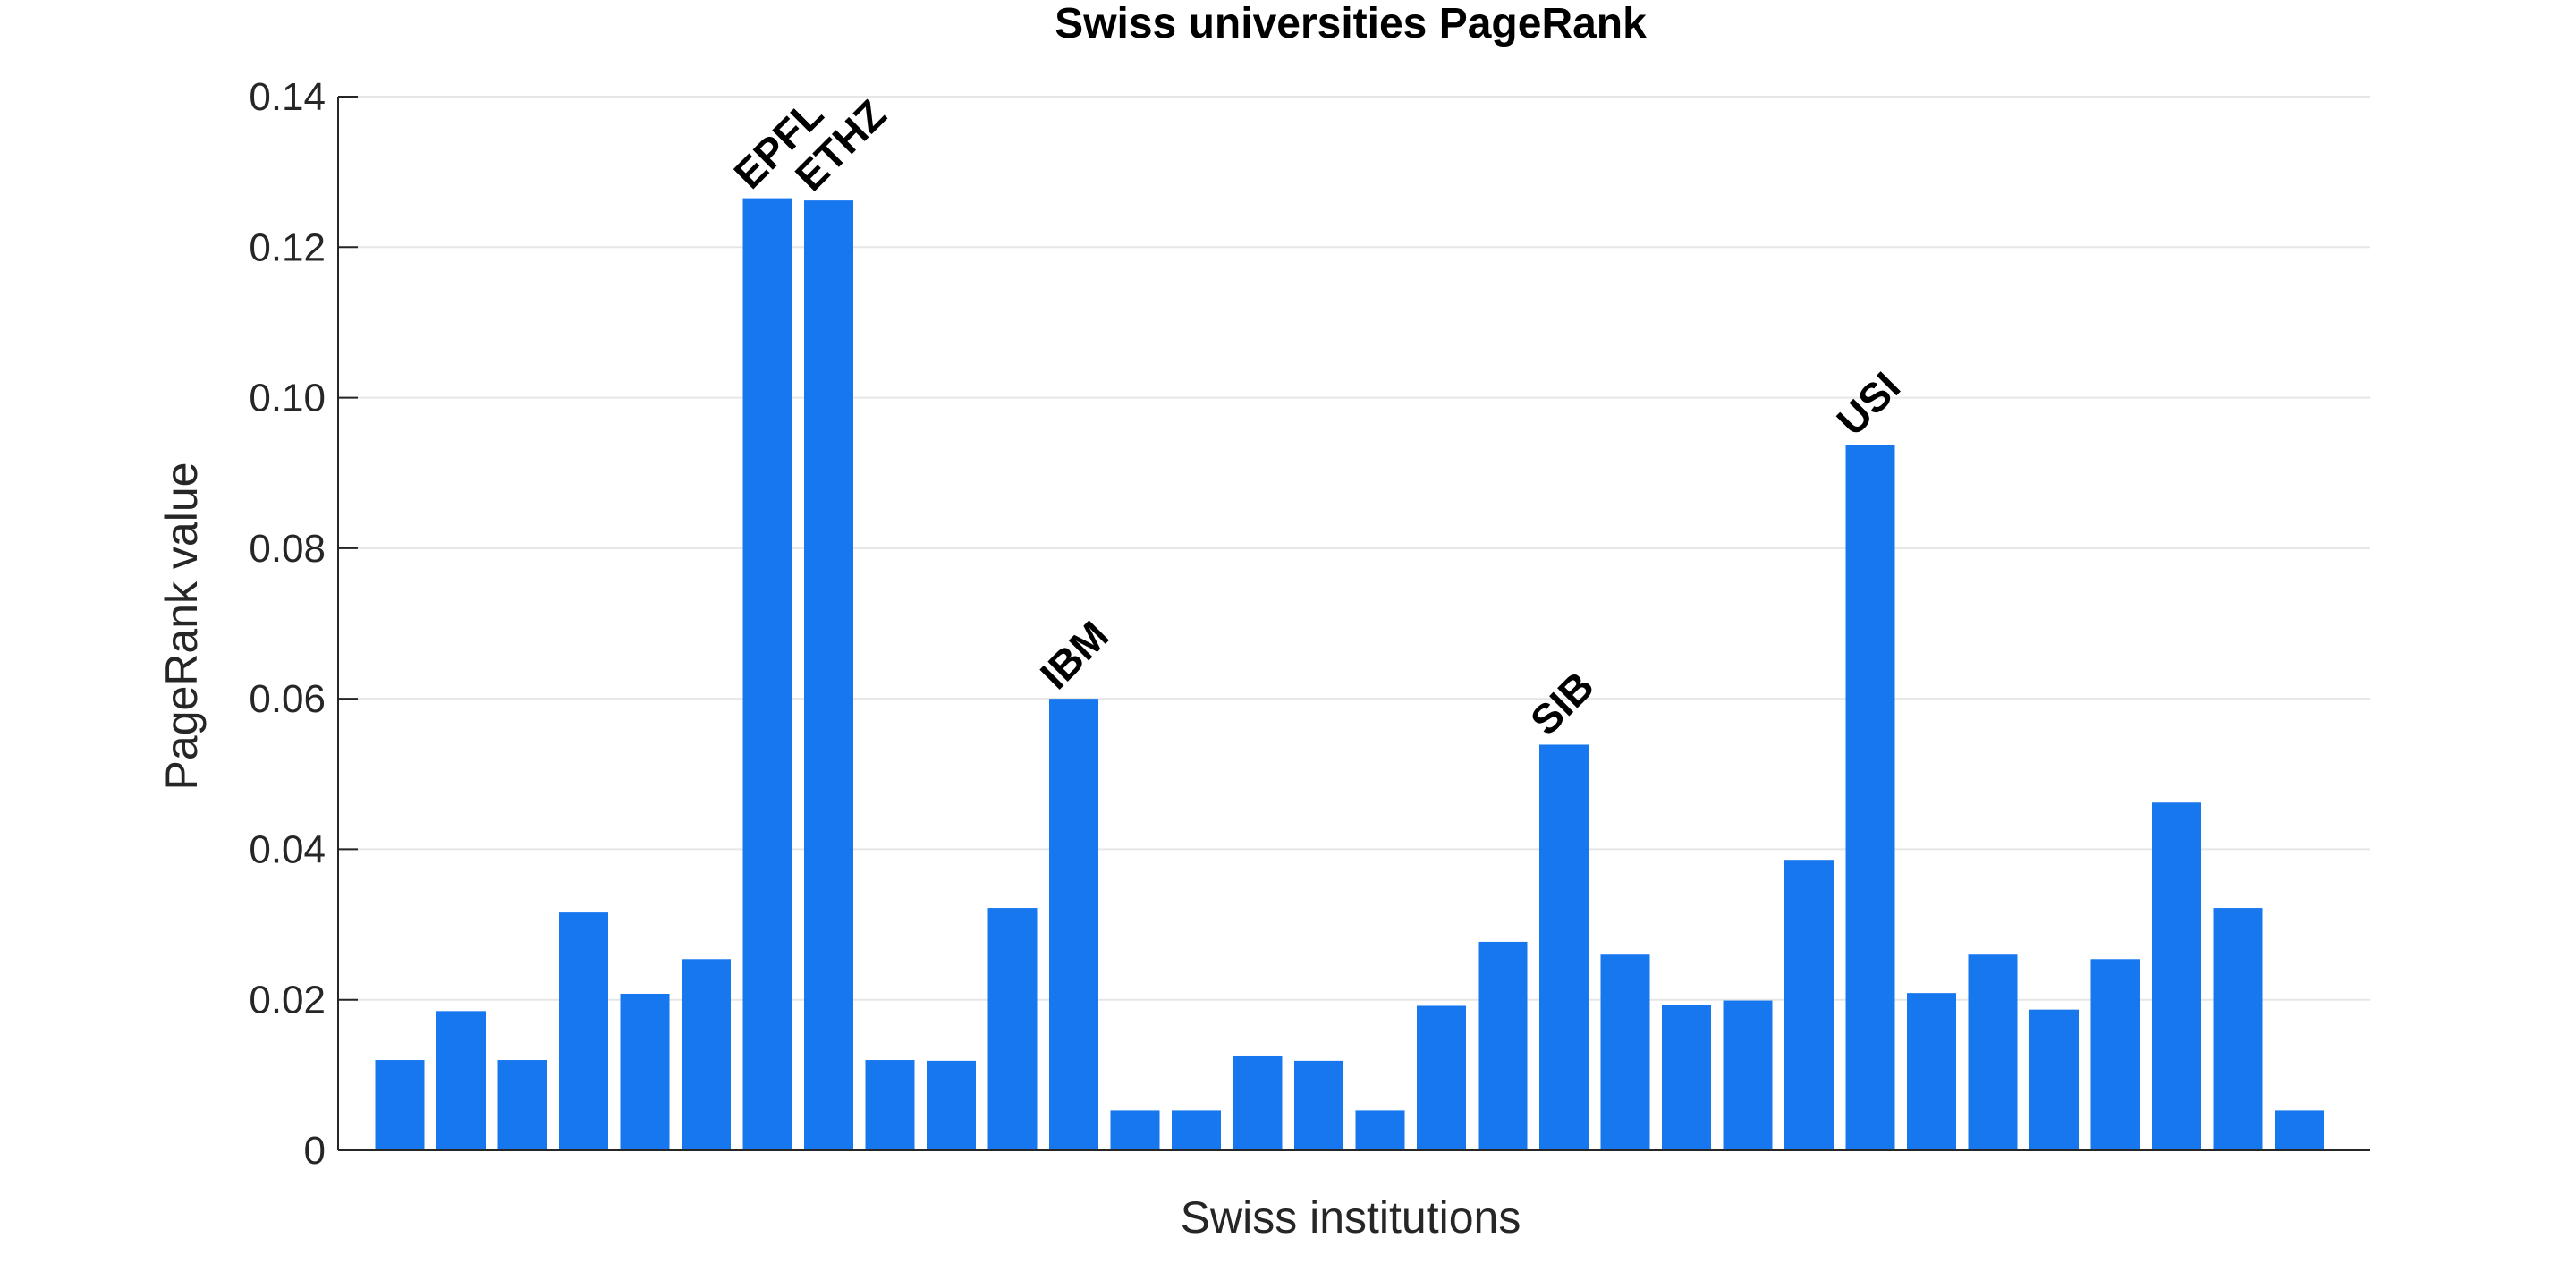 This screenshot has height=1272, width=2576. What do you see at coordinates (287, 699) in the screenshot?
I see `y-tick-label: 0.06` at bounding box center [287, 699].